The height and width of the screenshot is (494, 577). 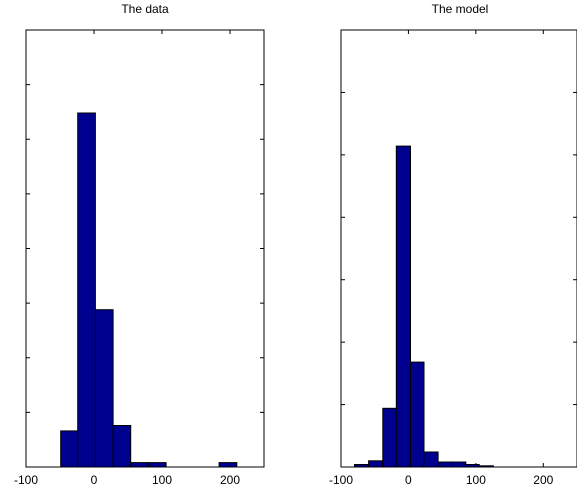 I want to click on model-histogram-title: The model, so click(x=460, y=9).